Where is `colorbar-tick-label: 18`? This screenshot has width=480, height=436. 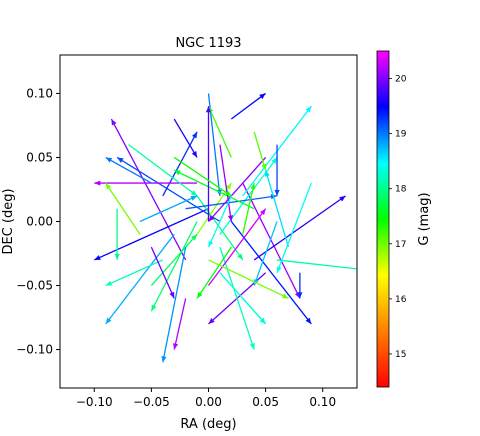 colorbar-tick-label: 18 is located at coordinates (401, 190).